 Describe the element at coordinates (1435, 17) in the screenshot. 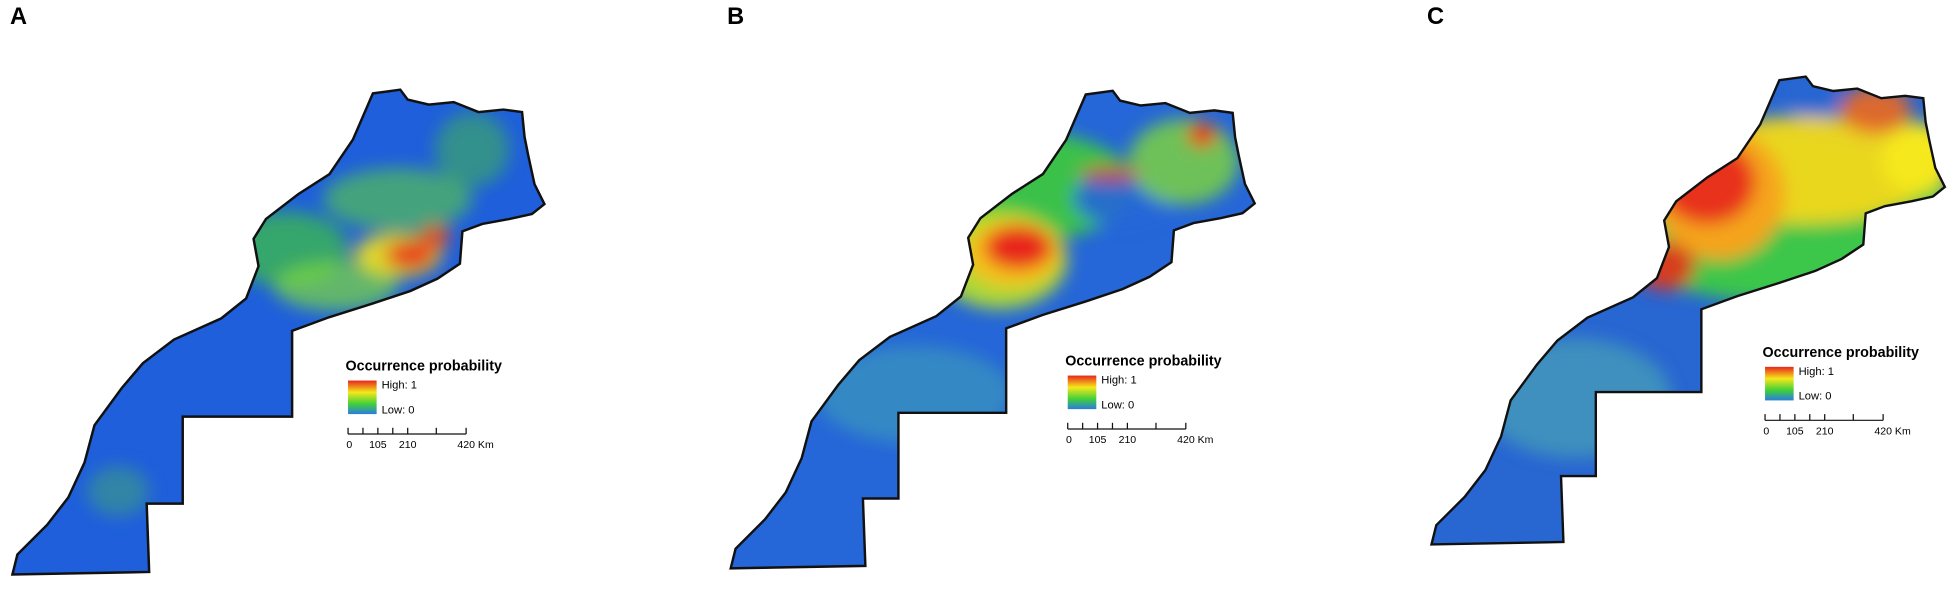

I see `panel-label: C` at that location.